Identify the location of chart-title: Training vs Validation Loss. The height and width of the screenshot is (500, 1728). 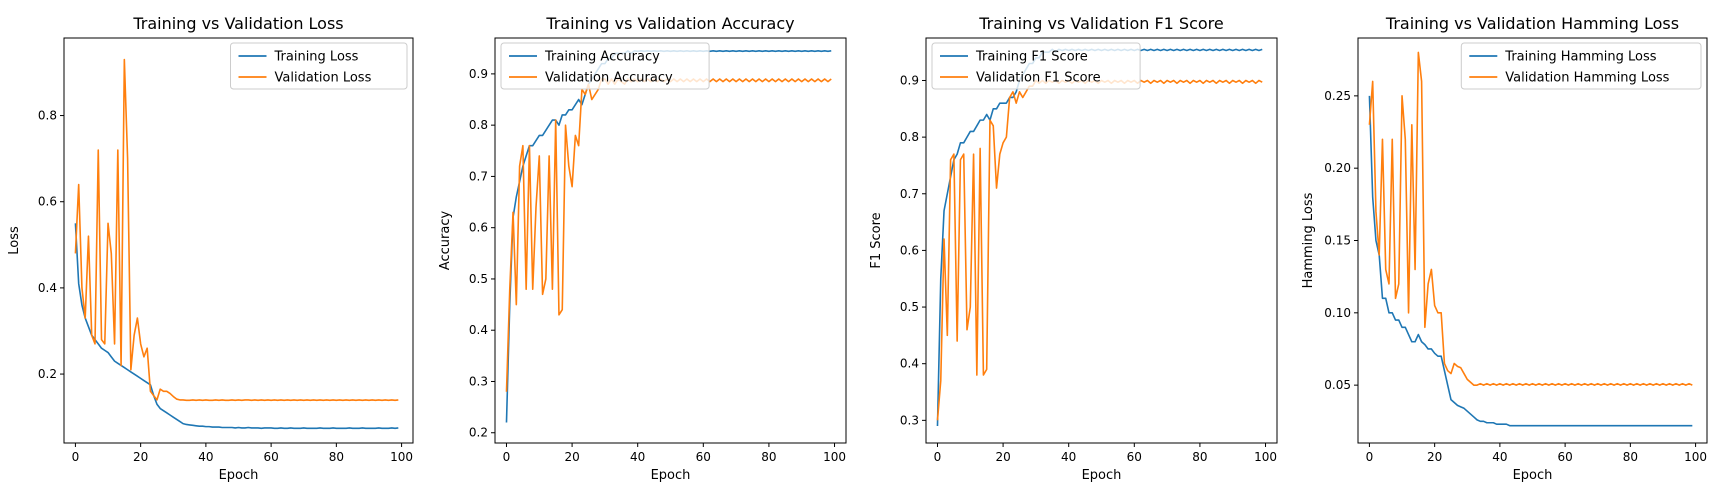
(237, 23).